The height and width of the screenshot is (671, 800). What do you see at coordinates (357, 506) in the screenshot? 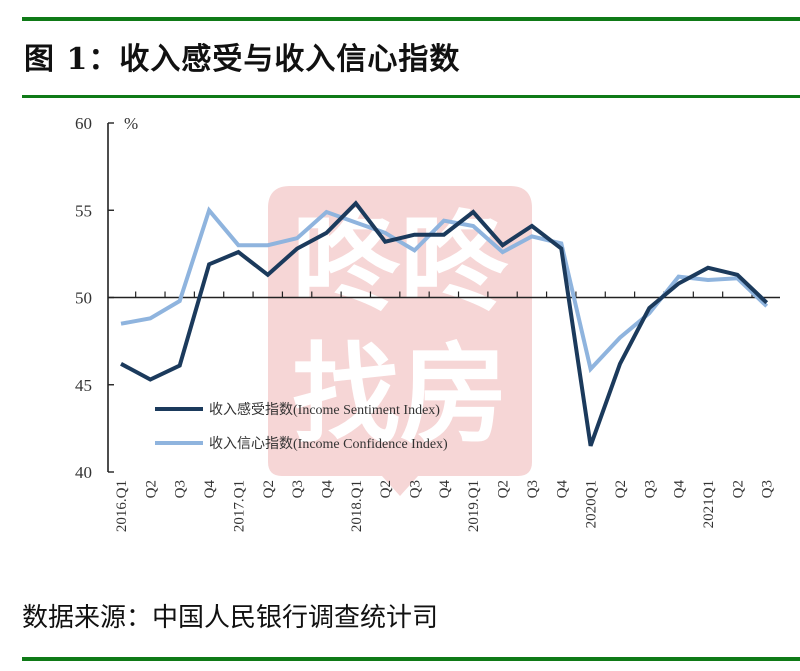
I see `x-tick-label: 2018.Q1` at bounding box center [357, 506].